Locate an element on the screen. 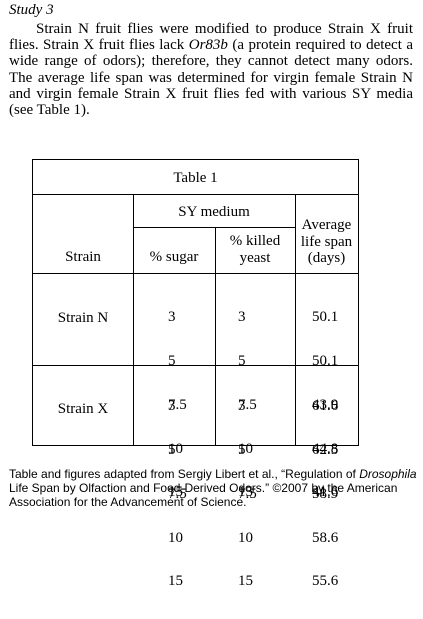 This screenshot has height=619, width=423. killed-yeast-header-line-1: % killed is located at coordinates (255, 241).